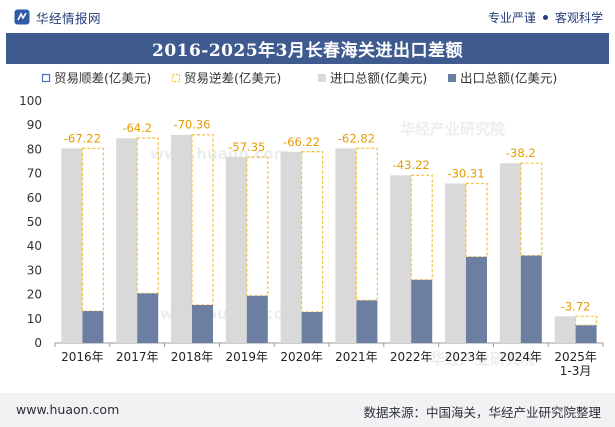  What do you see at coordinates (466, 357) in the screenshot?
I see `x-tick-label: 2023年` at bounding box center [466, 357].